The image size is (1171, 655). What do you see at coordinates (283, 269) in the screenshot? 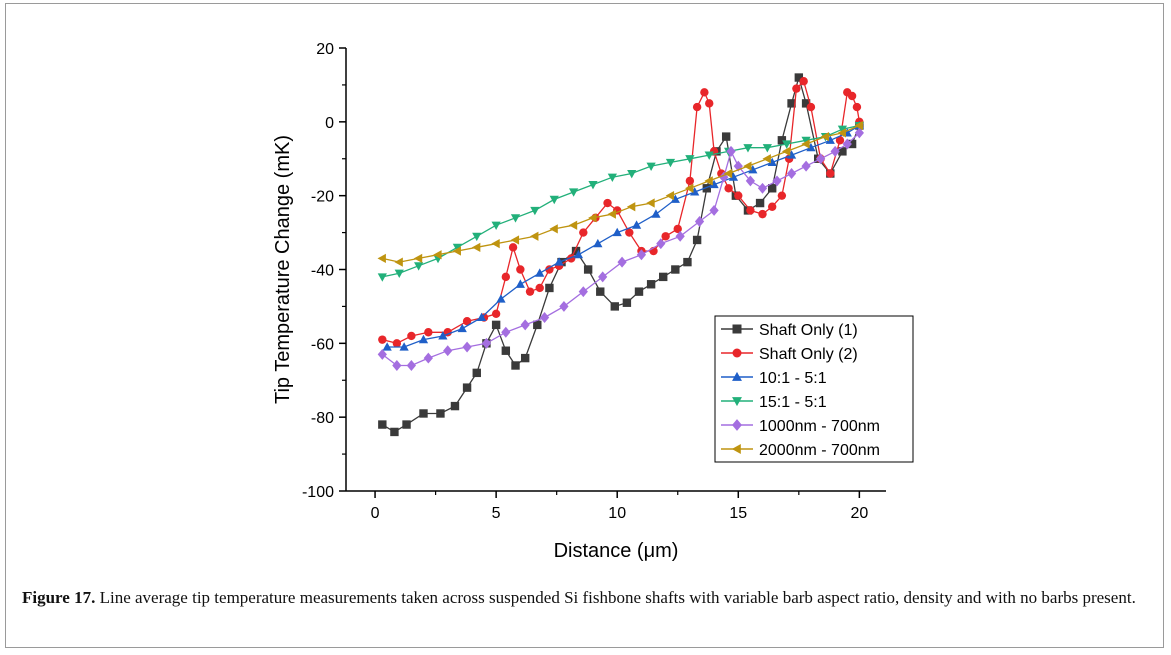
I see `y-axis-label: Tip Temperature Change (mK)` at bounding box center [283, 269].